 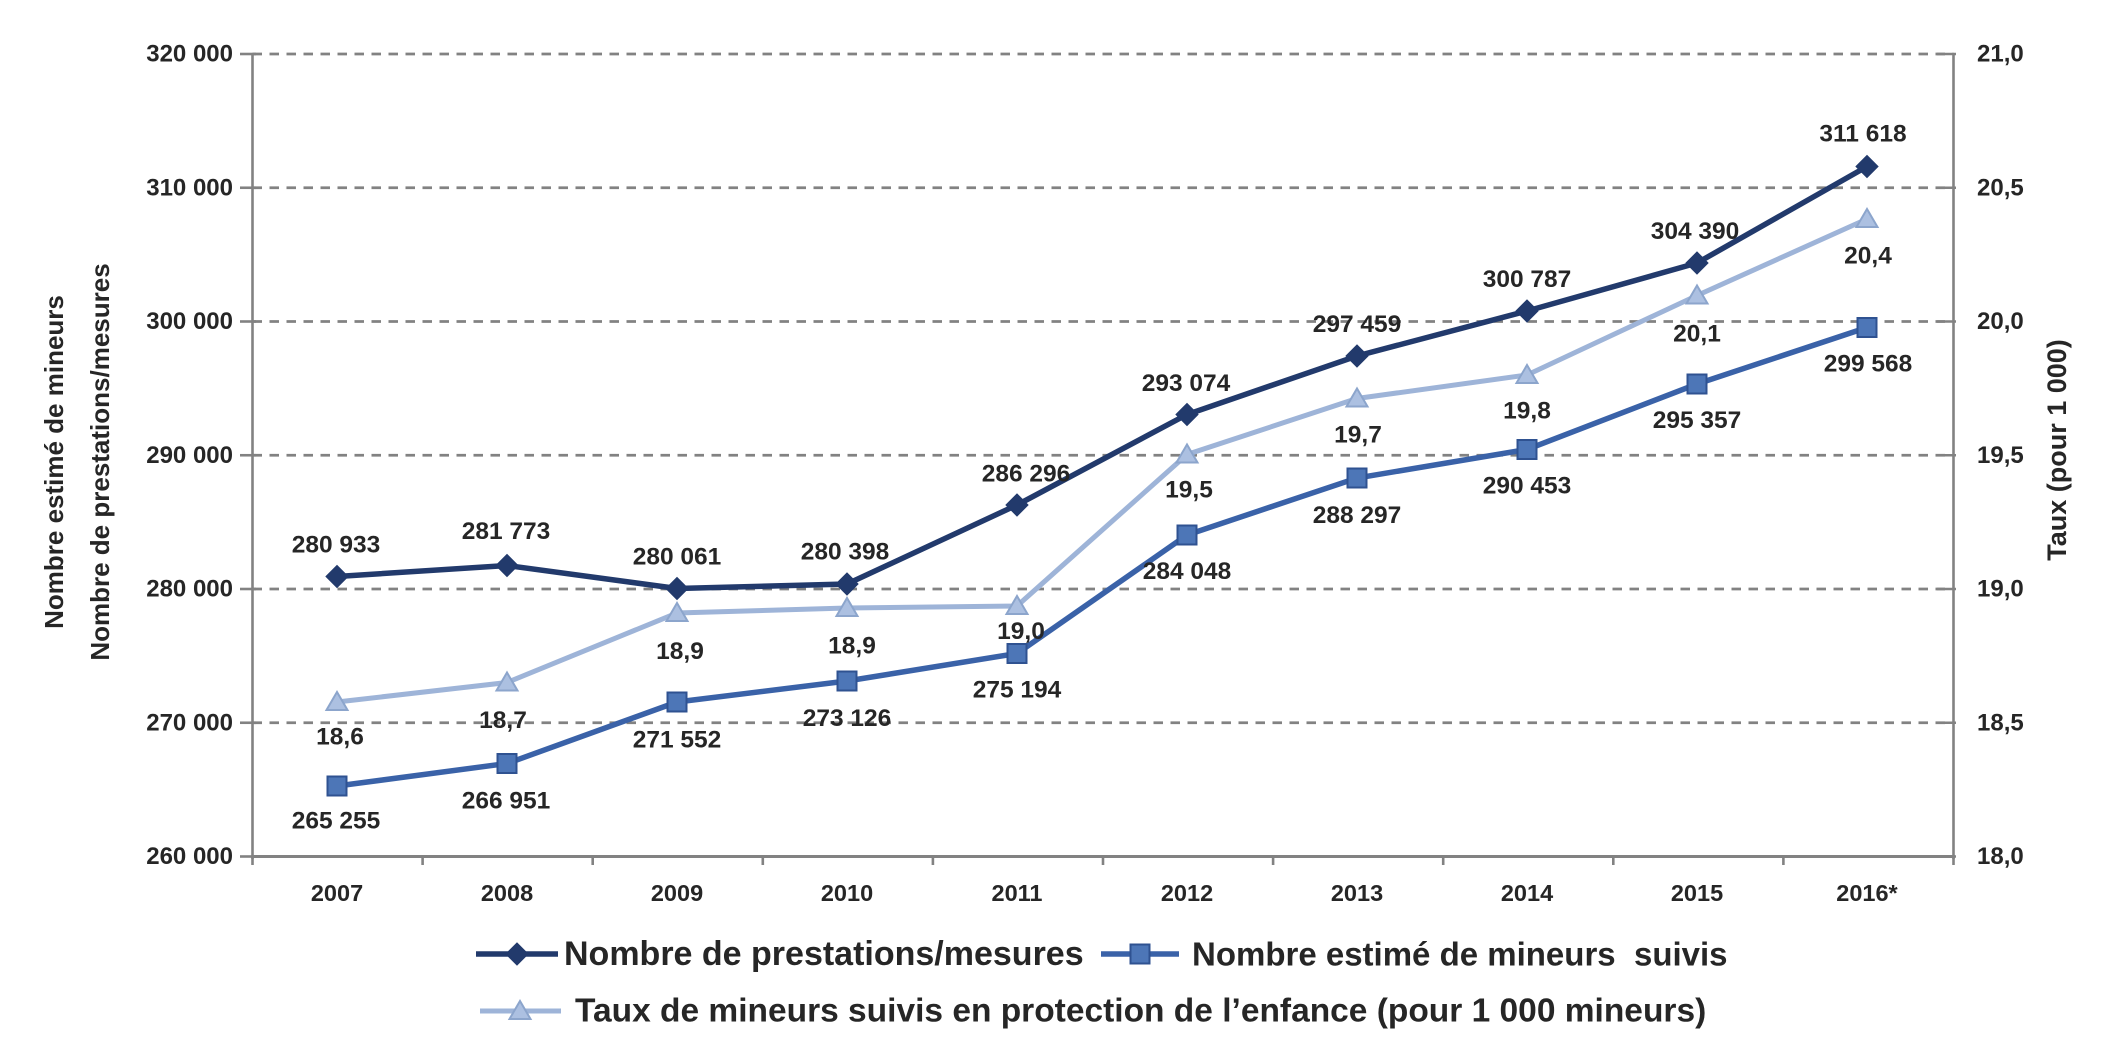 What do you see at coordinates (1357, 893) in the screenshot?
I see `svg-text: 2013` at bounding box center [1357, 893].